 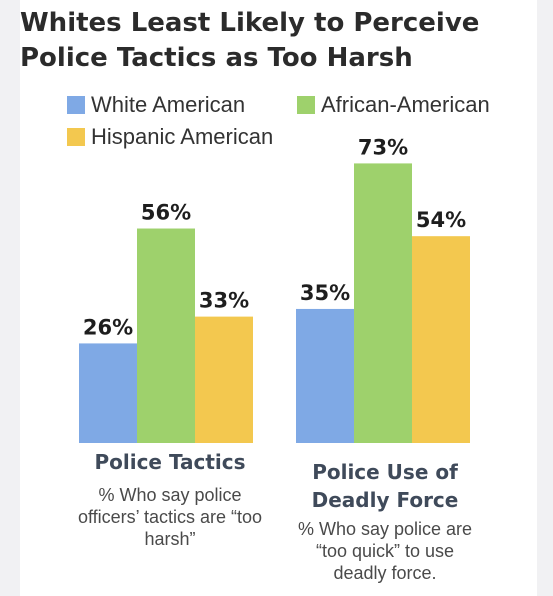 I want to click on legend-item-hispanic-american: Hispanic American, so click(x=170, y=137).